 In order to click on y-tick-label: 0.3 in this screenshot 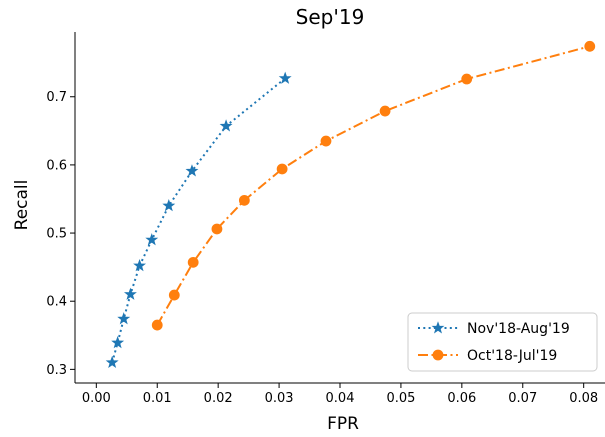, I will do `click(56, 370)`.